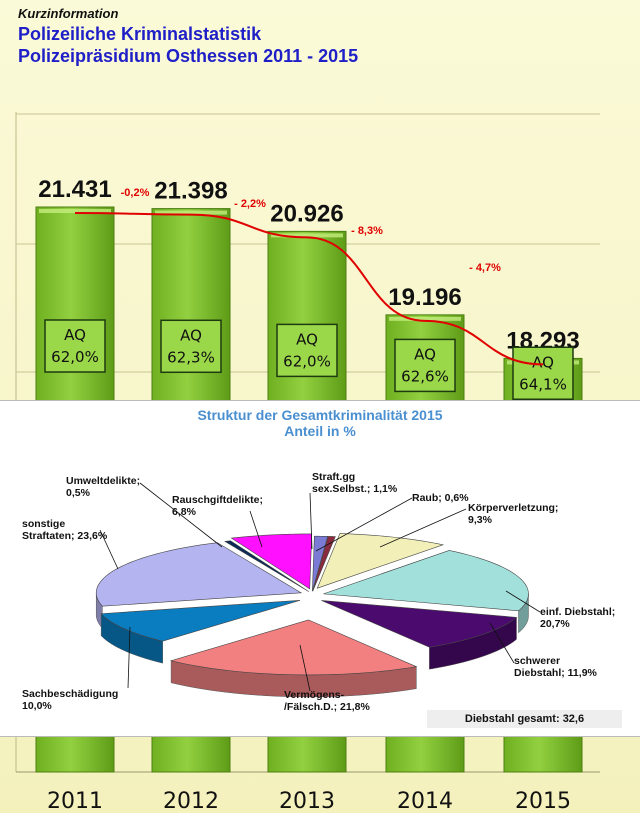 The image size is (640, 813). Describe the element at coordinates (250, 204) in the screenshot. I see `change-label: - 2,2%` at that location.